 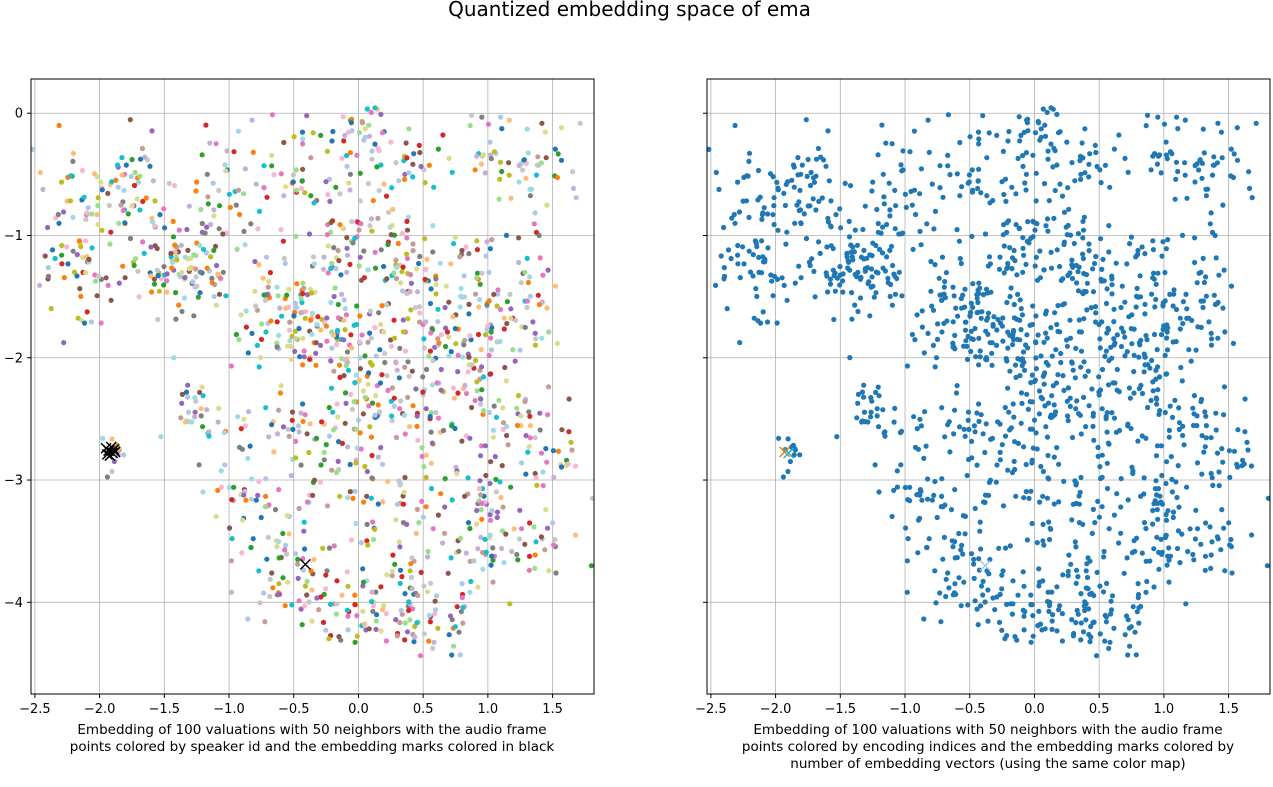 I want to click on embedding-mark, so click(x=985, y=566).